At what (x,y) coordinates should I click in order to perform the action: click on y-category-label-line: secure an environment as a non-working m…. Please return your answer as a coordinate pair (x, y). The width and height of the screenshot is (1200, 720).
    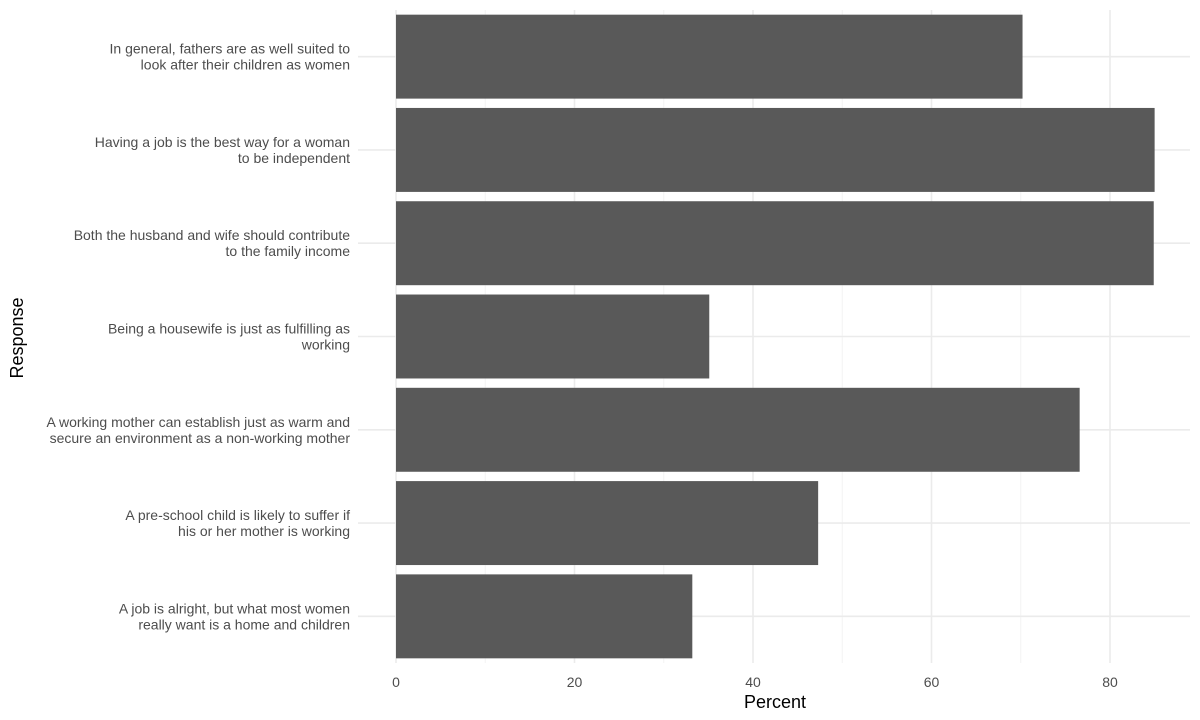
    Looking at the image, I should click on (200, 438).